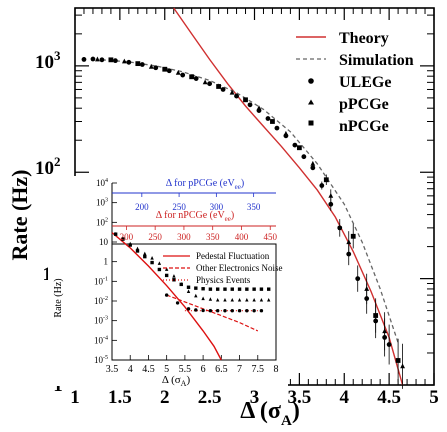 This screenshot has height=432, width=447. What do you see at coordinates (239, 268) in the screenshot?
I see `legend-electronics: Other Electronics Noise` at bounding box center [239, 268].